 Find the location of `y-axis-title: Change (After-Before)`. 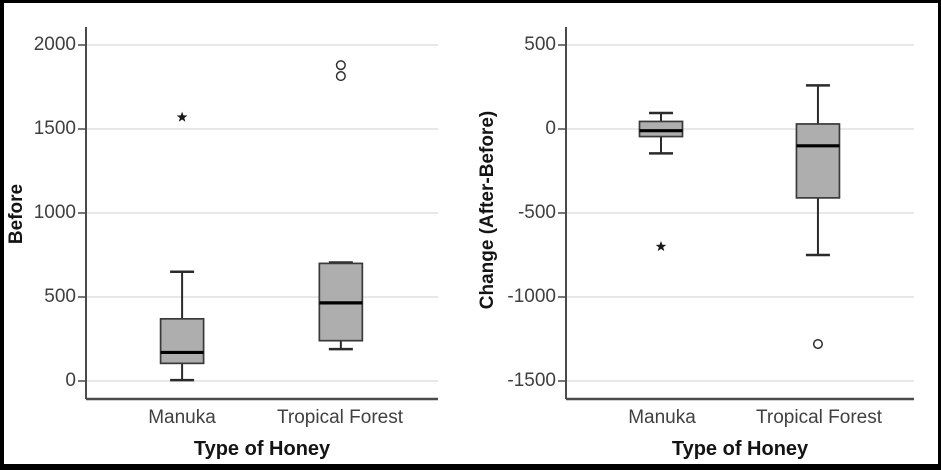

y-axis-title: Change (After-Before) is located at coordinates (487, 210).